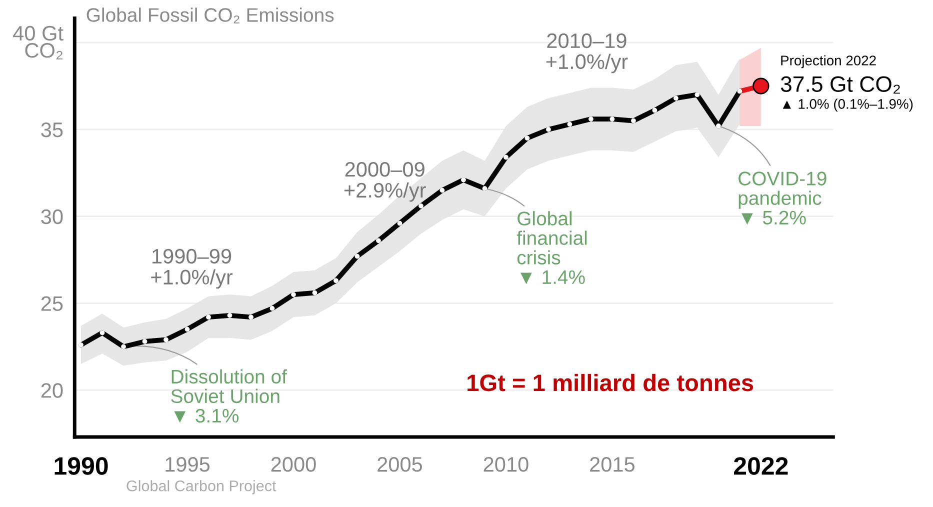 This screenshot has height=507, width=933. Describe the element at coordinates (846, 83) in the screenshot. I see `annotation: Projection 2022 37.5 Gt CO₂ ▲ 1.0% (0.1%–1.9%)` at that location.